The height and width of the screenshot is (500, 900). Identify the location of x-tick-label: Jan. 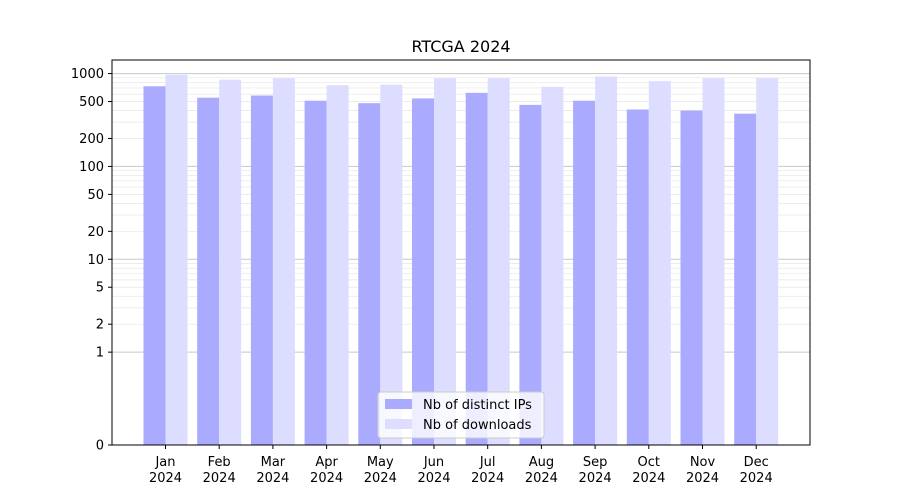
(164, 462).